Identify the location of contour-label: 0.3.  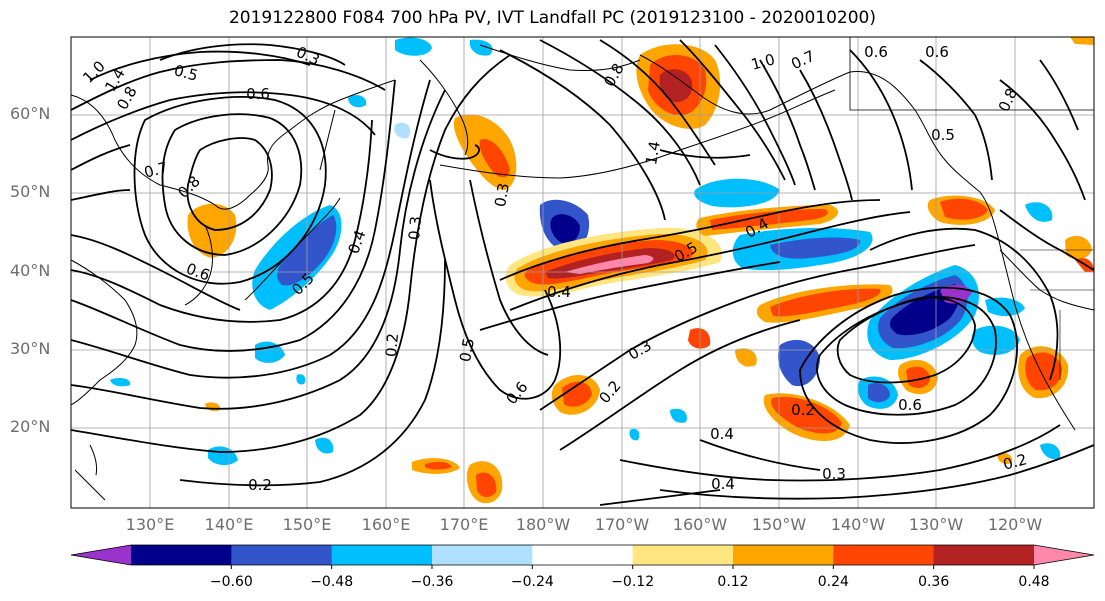
(502, 195).